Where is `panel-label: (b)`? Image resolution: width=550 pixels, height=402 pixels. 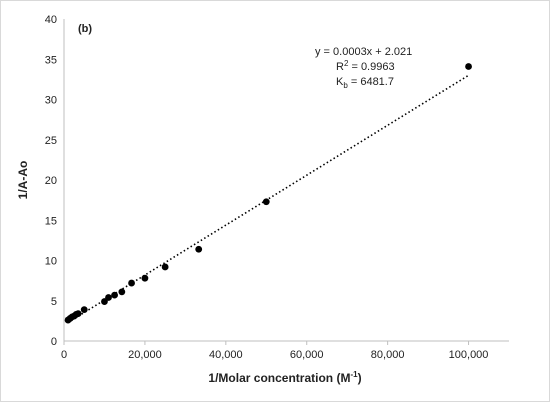 panel-label: (b) is located at coordinates (85, 29).